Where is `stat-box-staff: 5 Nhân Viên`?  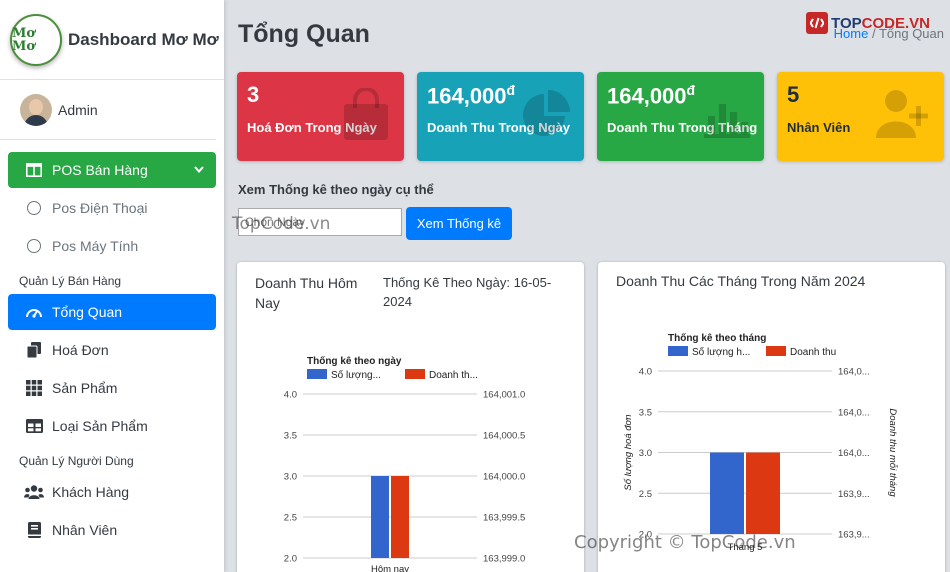
stat-box-staff: 5 Nhân Viên is located at coordinates (860, 116).